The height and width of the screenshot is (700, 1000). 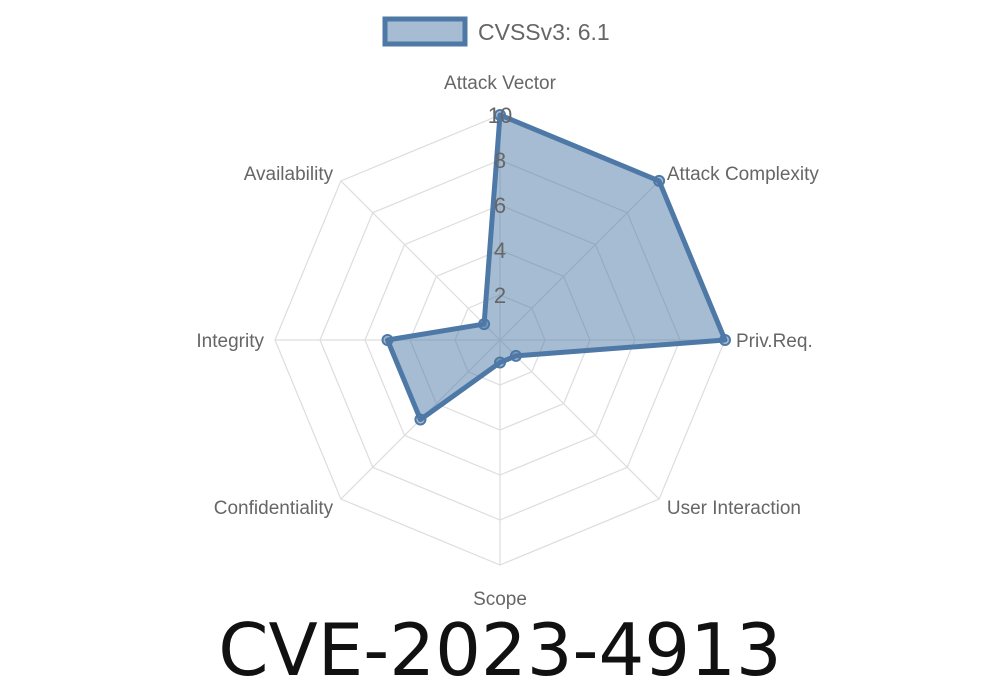 I want to click on axis-label: Availability, so click(x=289, y=174).